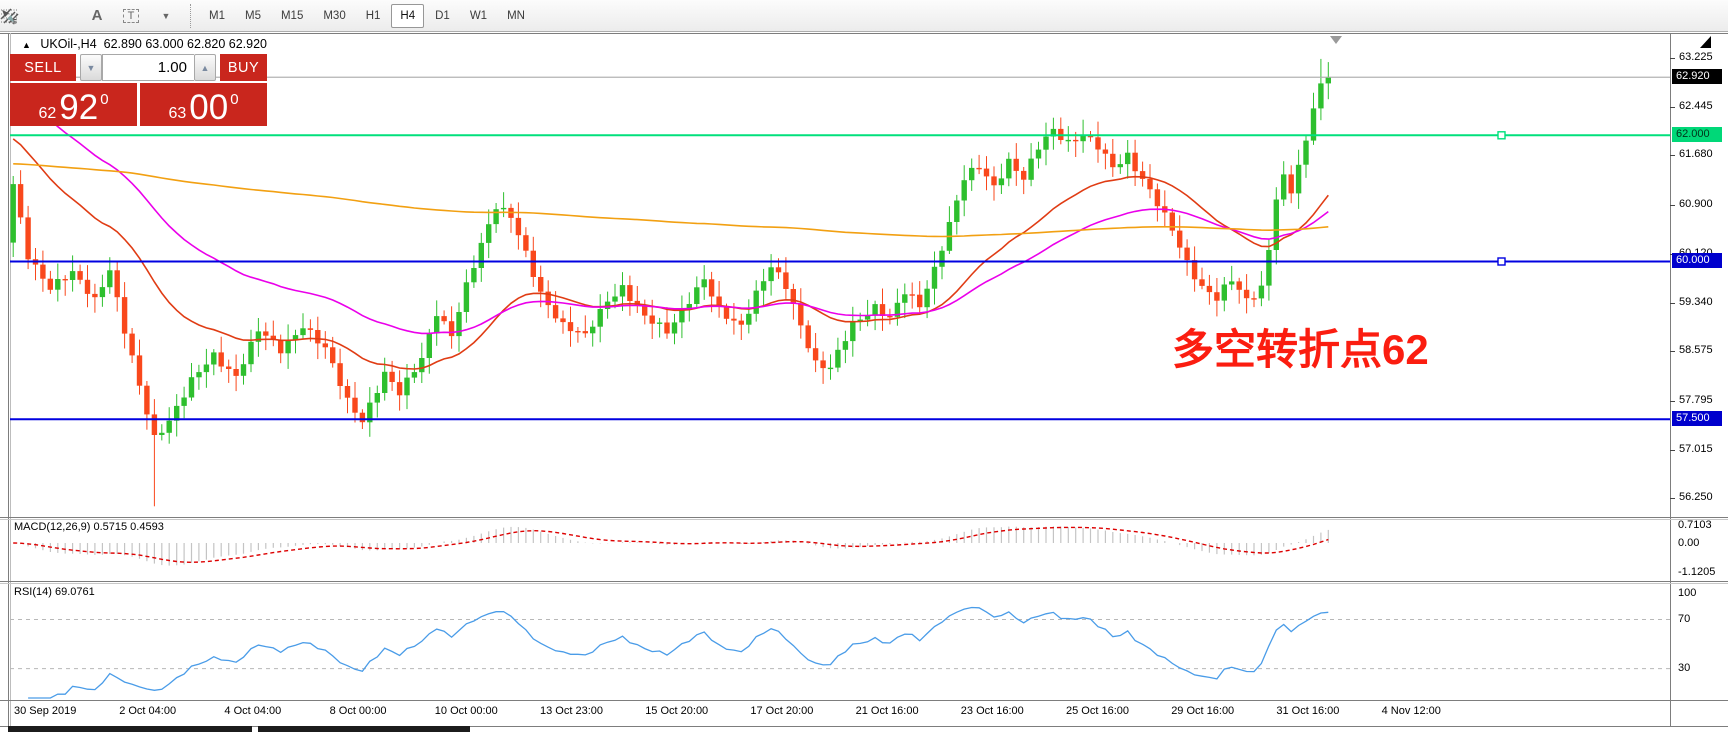  What do you see at coordinates (1696, 154) in the screenshot?
I see `price-tick-label: 61.680` at bounding box center [1696, 154].